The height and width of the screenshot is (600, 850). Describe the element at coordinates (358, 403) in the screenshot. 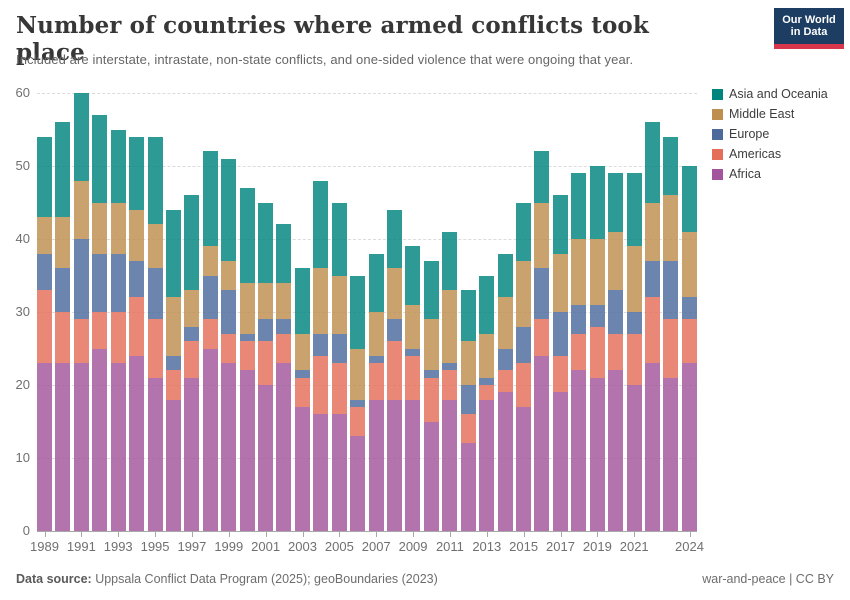

I see `bar-segment-europe-2006` at that location.